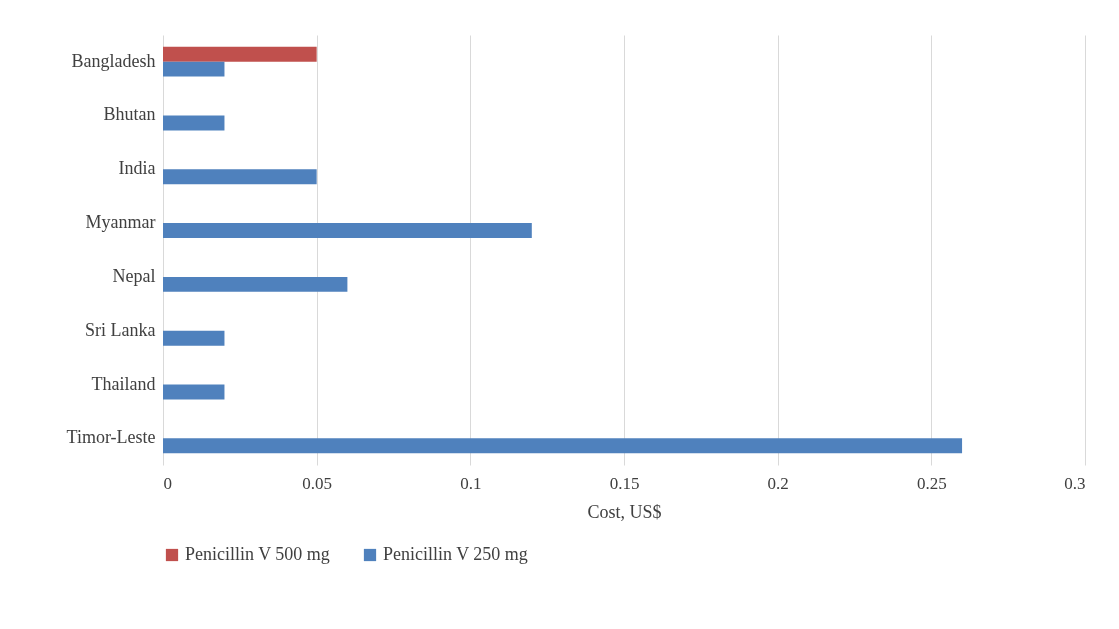  I want to click on x-axis-title: Cost, US$, so click(624, 511).